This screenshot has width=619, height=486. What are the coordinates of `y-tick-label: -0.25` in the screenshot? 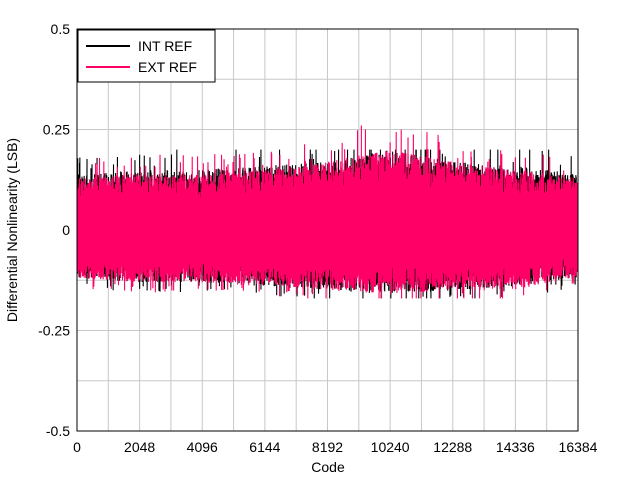 It's located at (54, 331).